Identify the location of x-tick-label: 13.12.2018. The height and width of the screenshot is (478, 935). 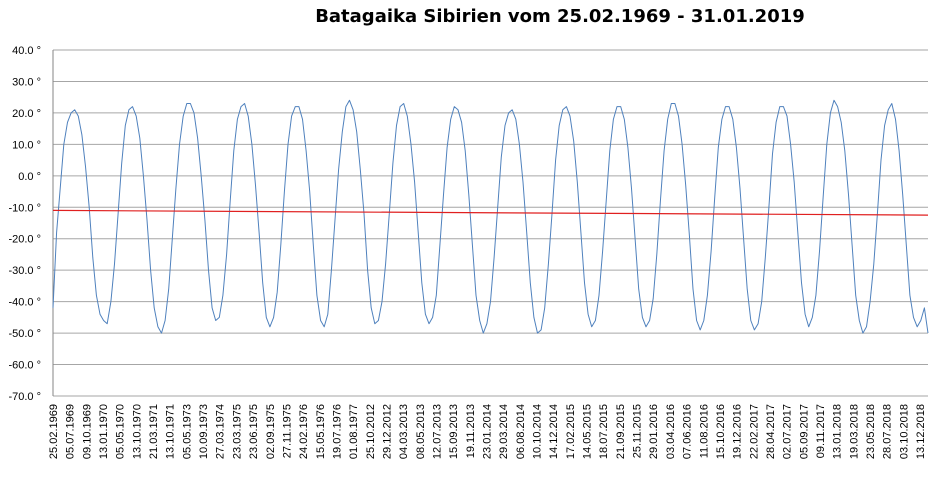
(921, 431).